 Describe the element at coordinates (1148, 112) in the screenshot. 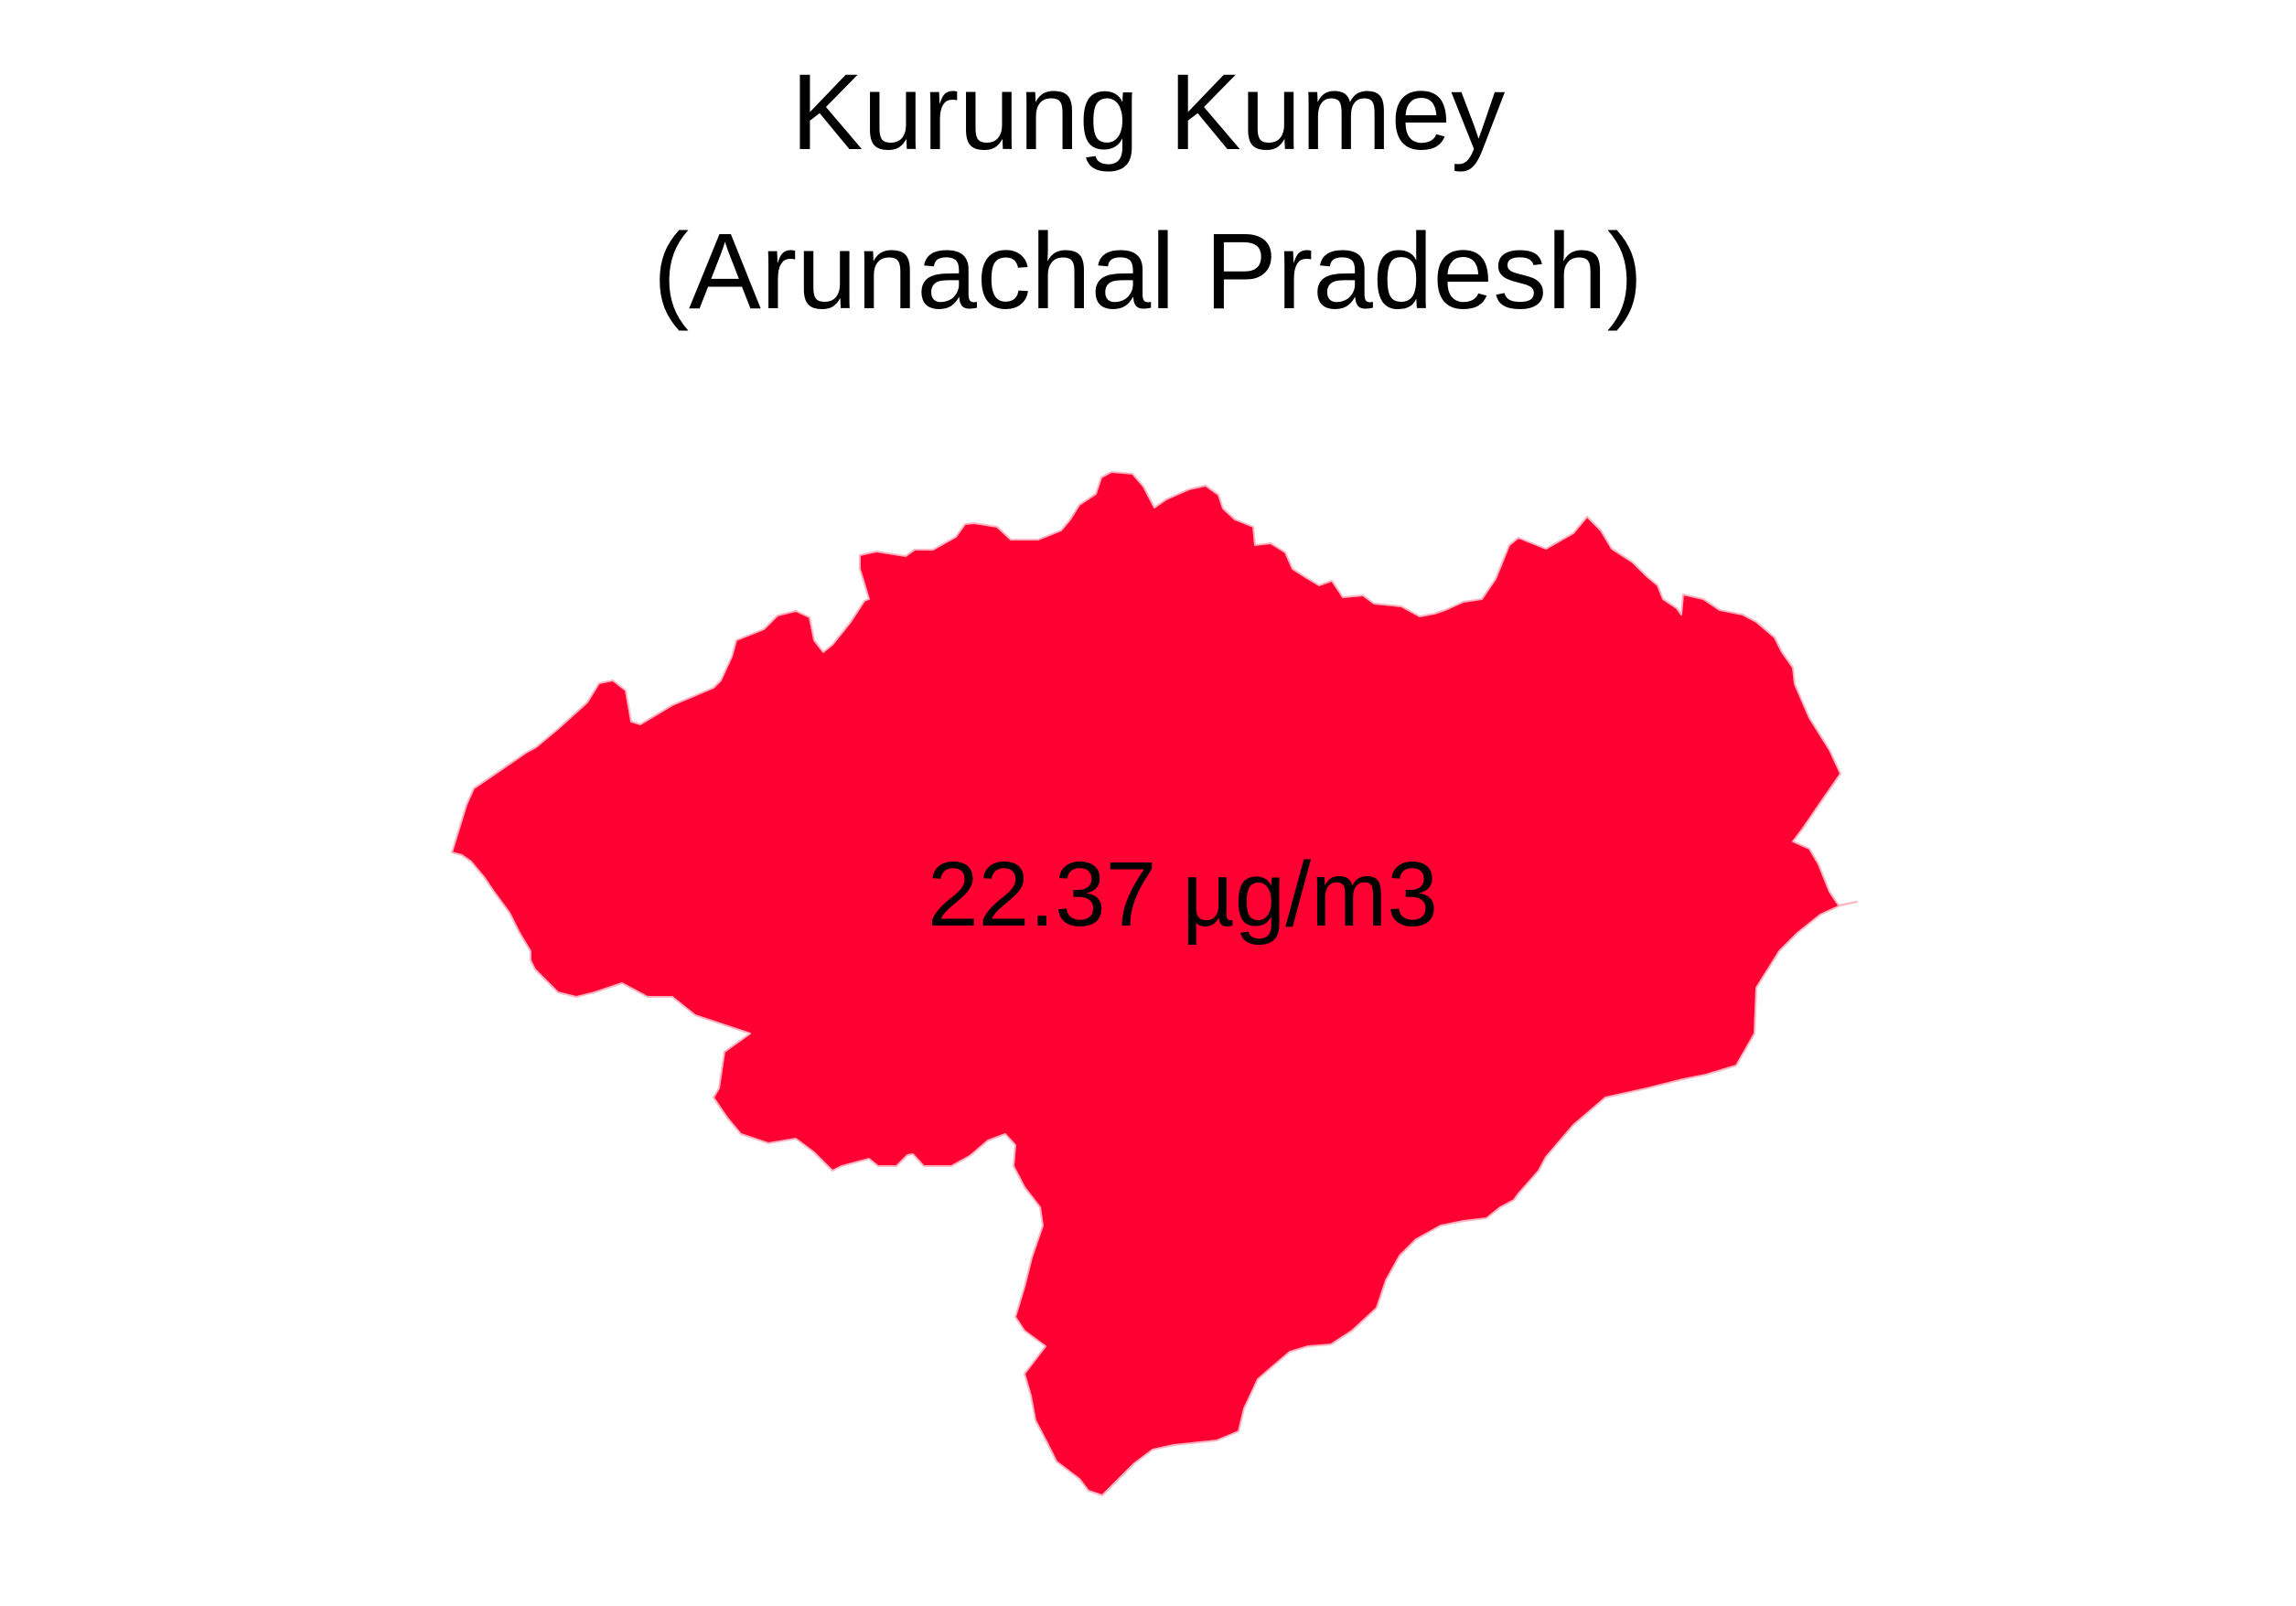

I see `map-title: Kurung Kumey` at that location.